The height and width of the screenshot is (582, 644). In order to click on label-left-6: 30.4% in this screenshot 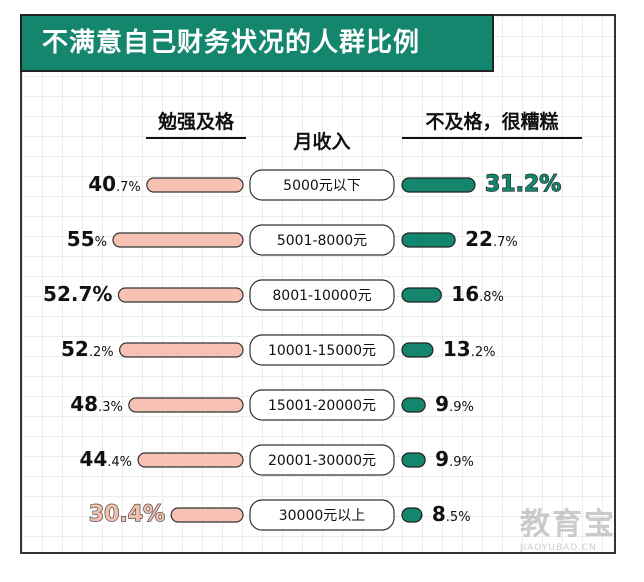, I will do `click(127, 514)`.